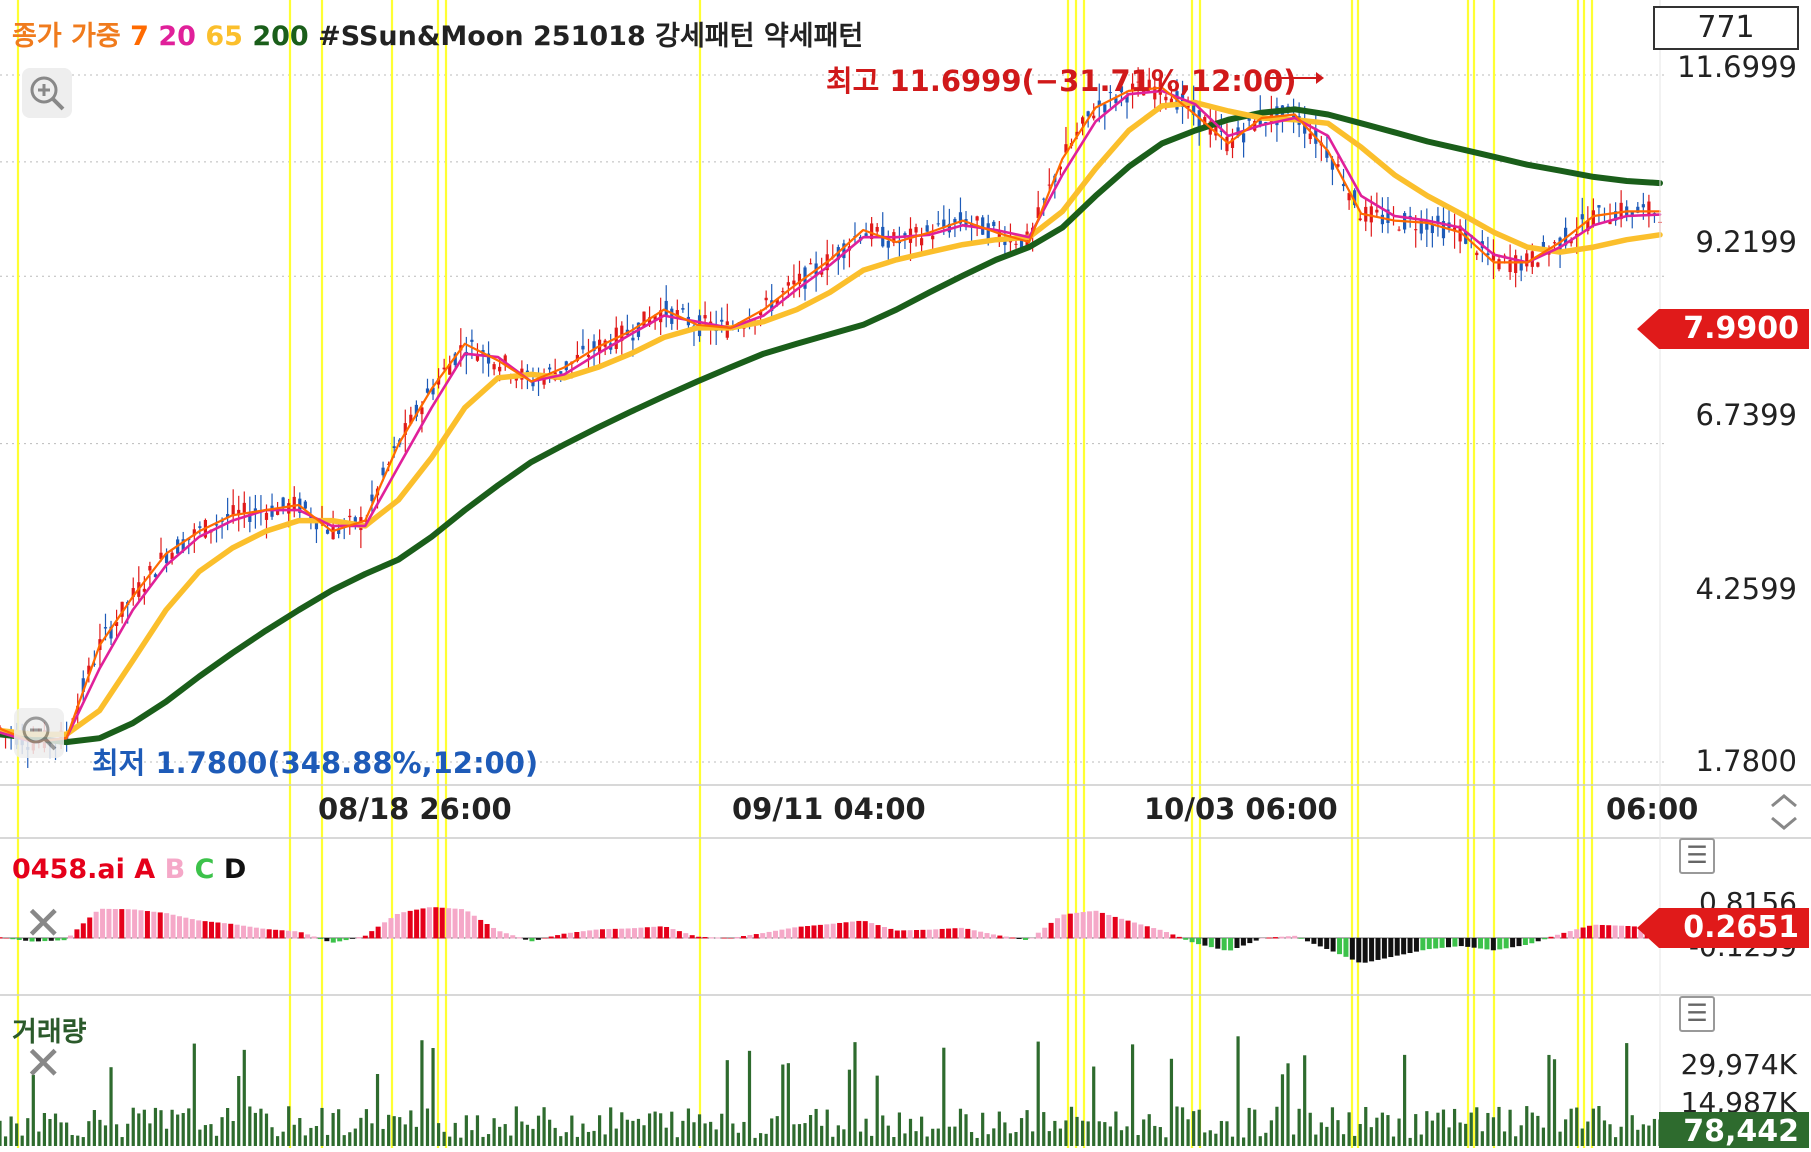 The width and height of the screenshot is (1811, 1152). Describe the element at coordinates (1697, 856) in the screenshot. I see `indicator-menu-icon: ☰` at that location.